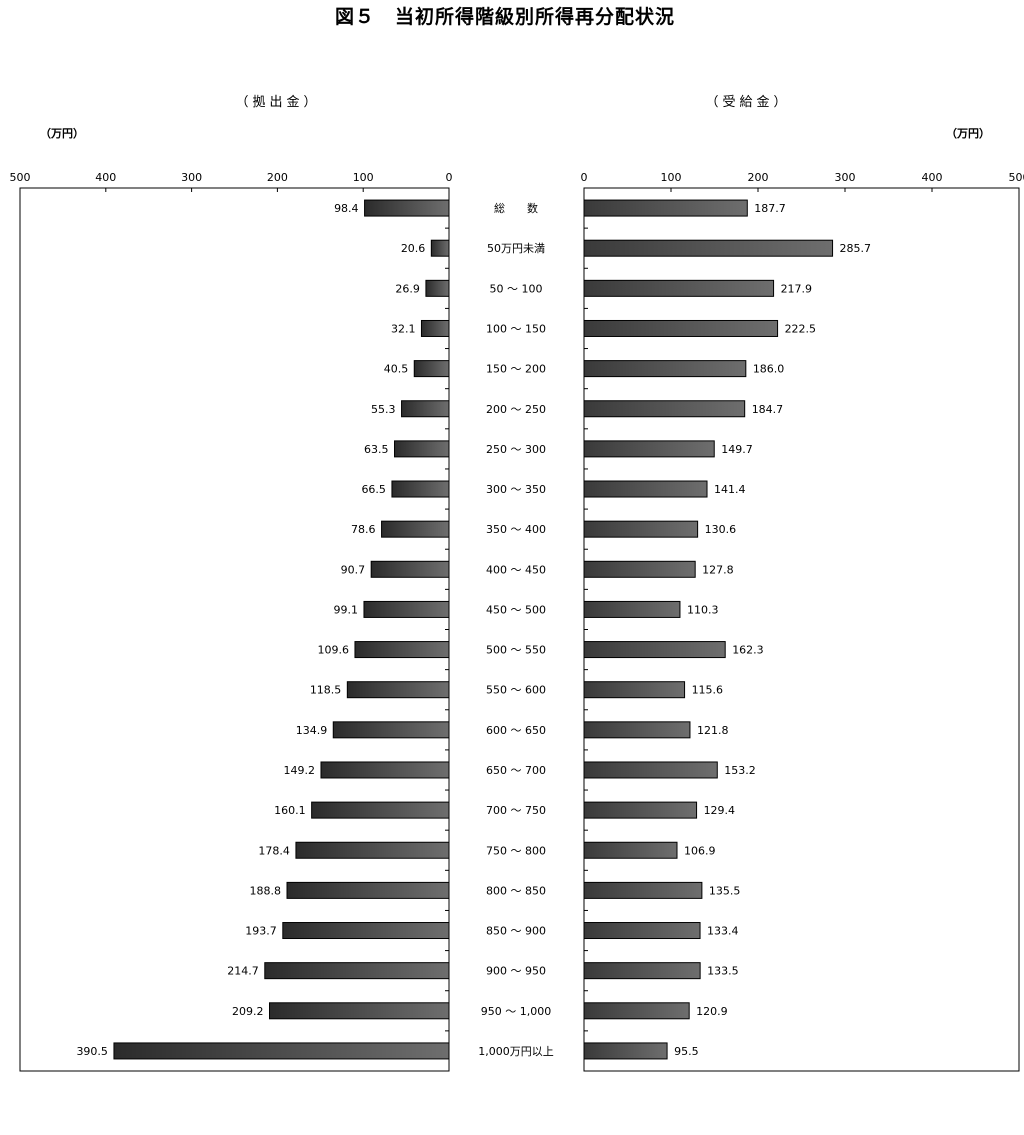 This screenshot has height=1135, width=1024. What do you see at coordinates (191, 177) in the screenshot?
I see `left-tick-label: 300` at bounding box center [191, 177].